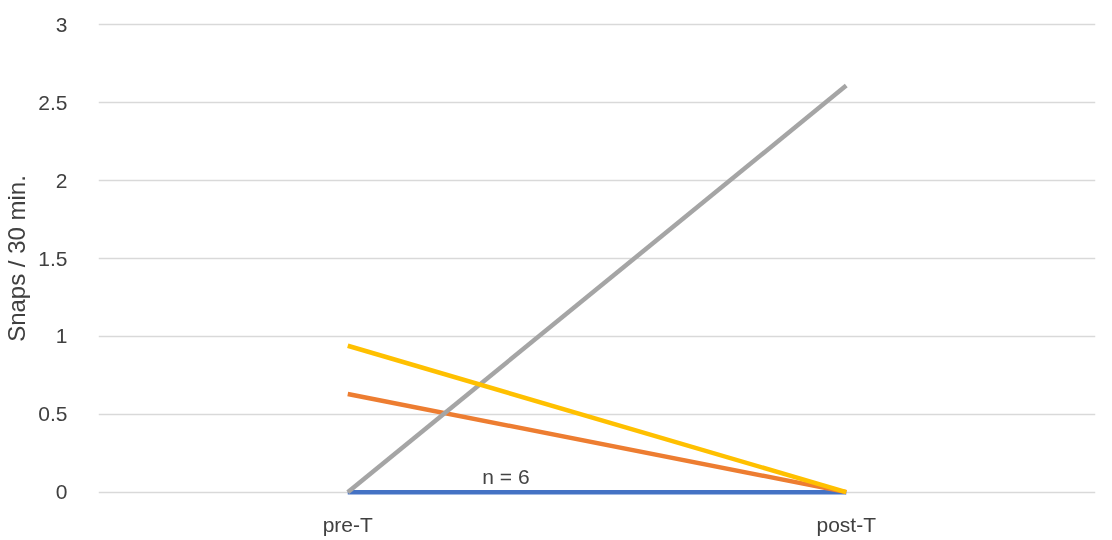 The height and width of the screenshot is (540, 1112). I want to click on x-tick-label: post-T, so click(846, 524).